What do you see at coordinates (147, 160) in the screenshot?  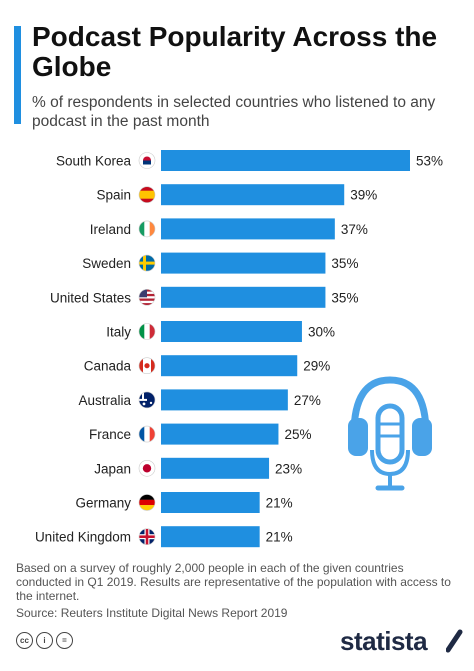 I see `south-korea-flag-icon` at bounding box center [147, 160].